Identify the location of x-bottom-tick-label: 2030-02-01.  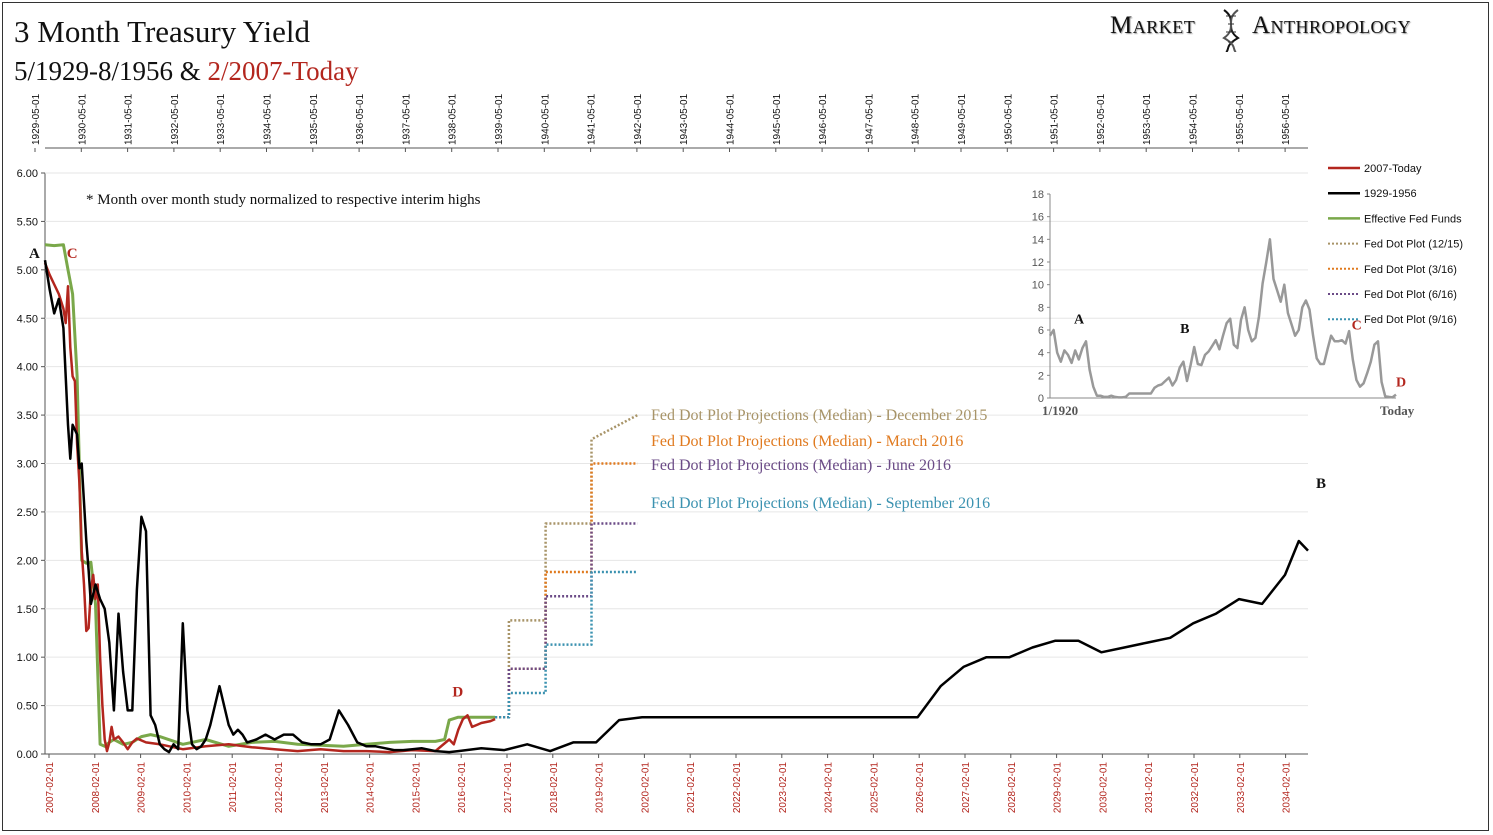
(1103, 788).